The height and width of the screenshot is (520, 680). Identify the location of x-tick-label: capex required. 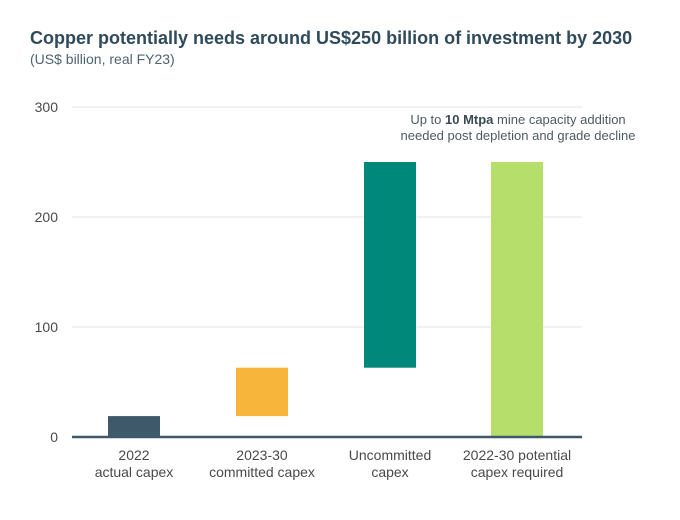
(517, 472).